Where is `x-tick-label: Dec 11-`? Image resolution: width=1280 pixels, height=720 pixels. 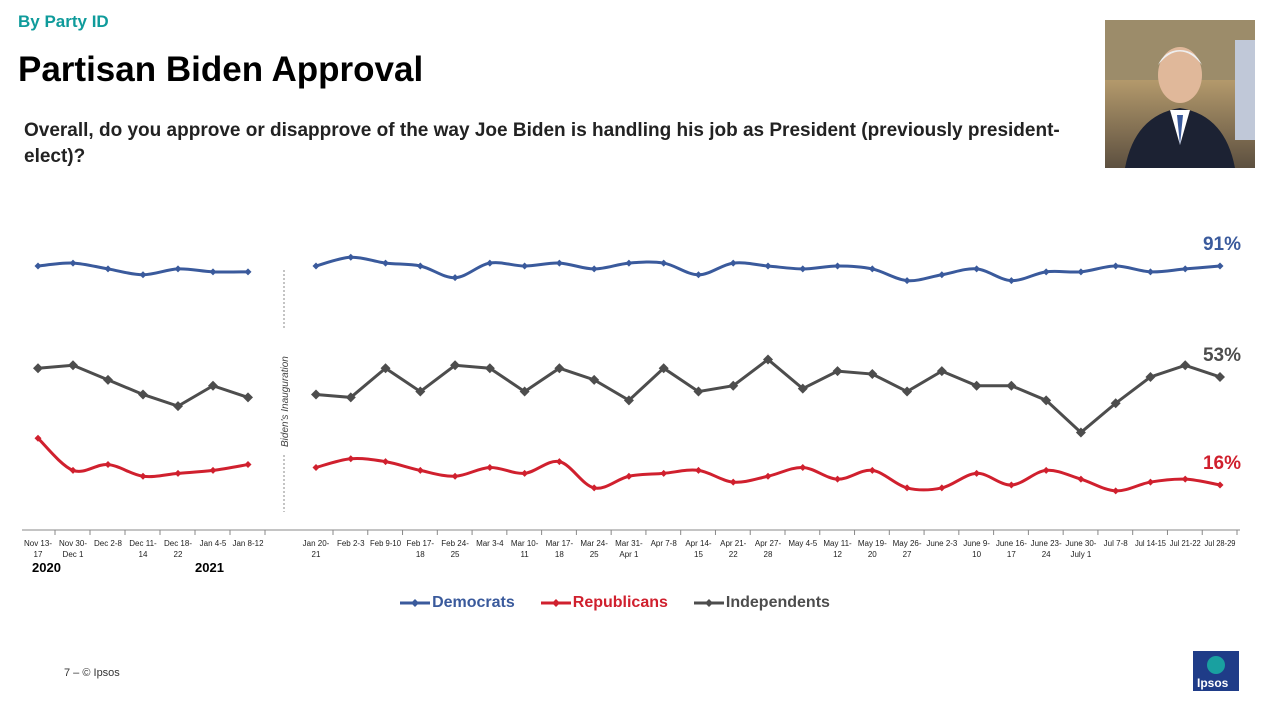 x-tick-label: Dec 11- is located at coordinates (143, 543).